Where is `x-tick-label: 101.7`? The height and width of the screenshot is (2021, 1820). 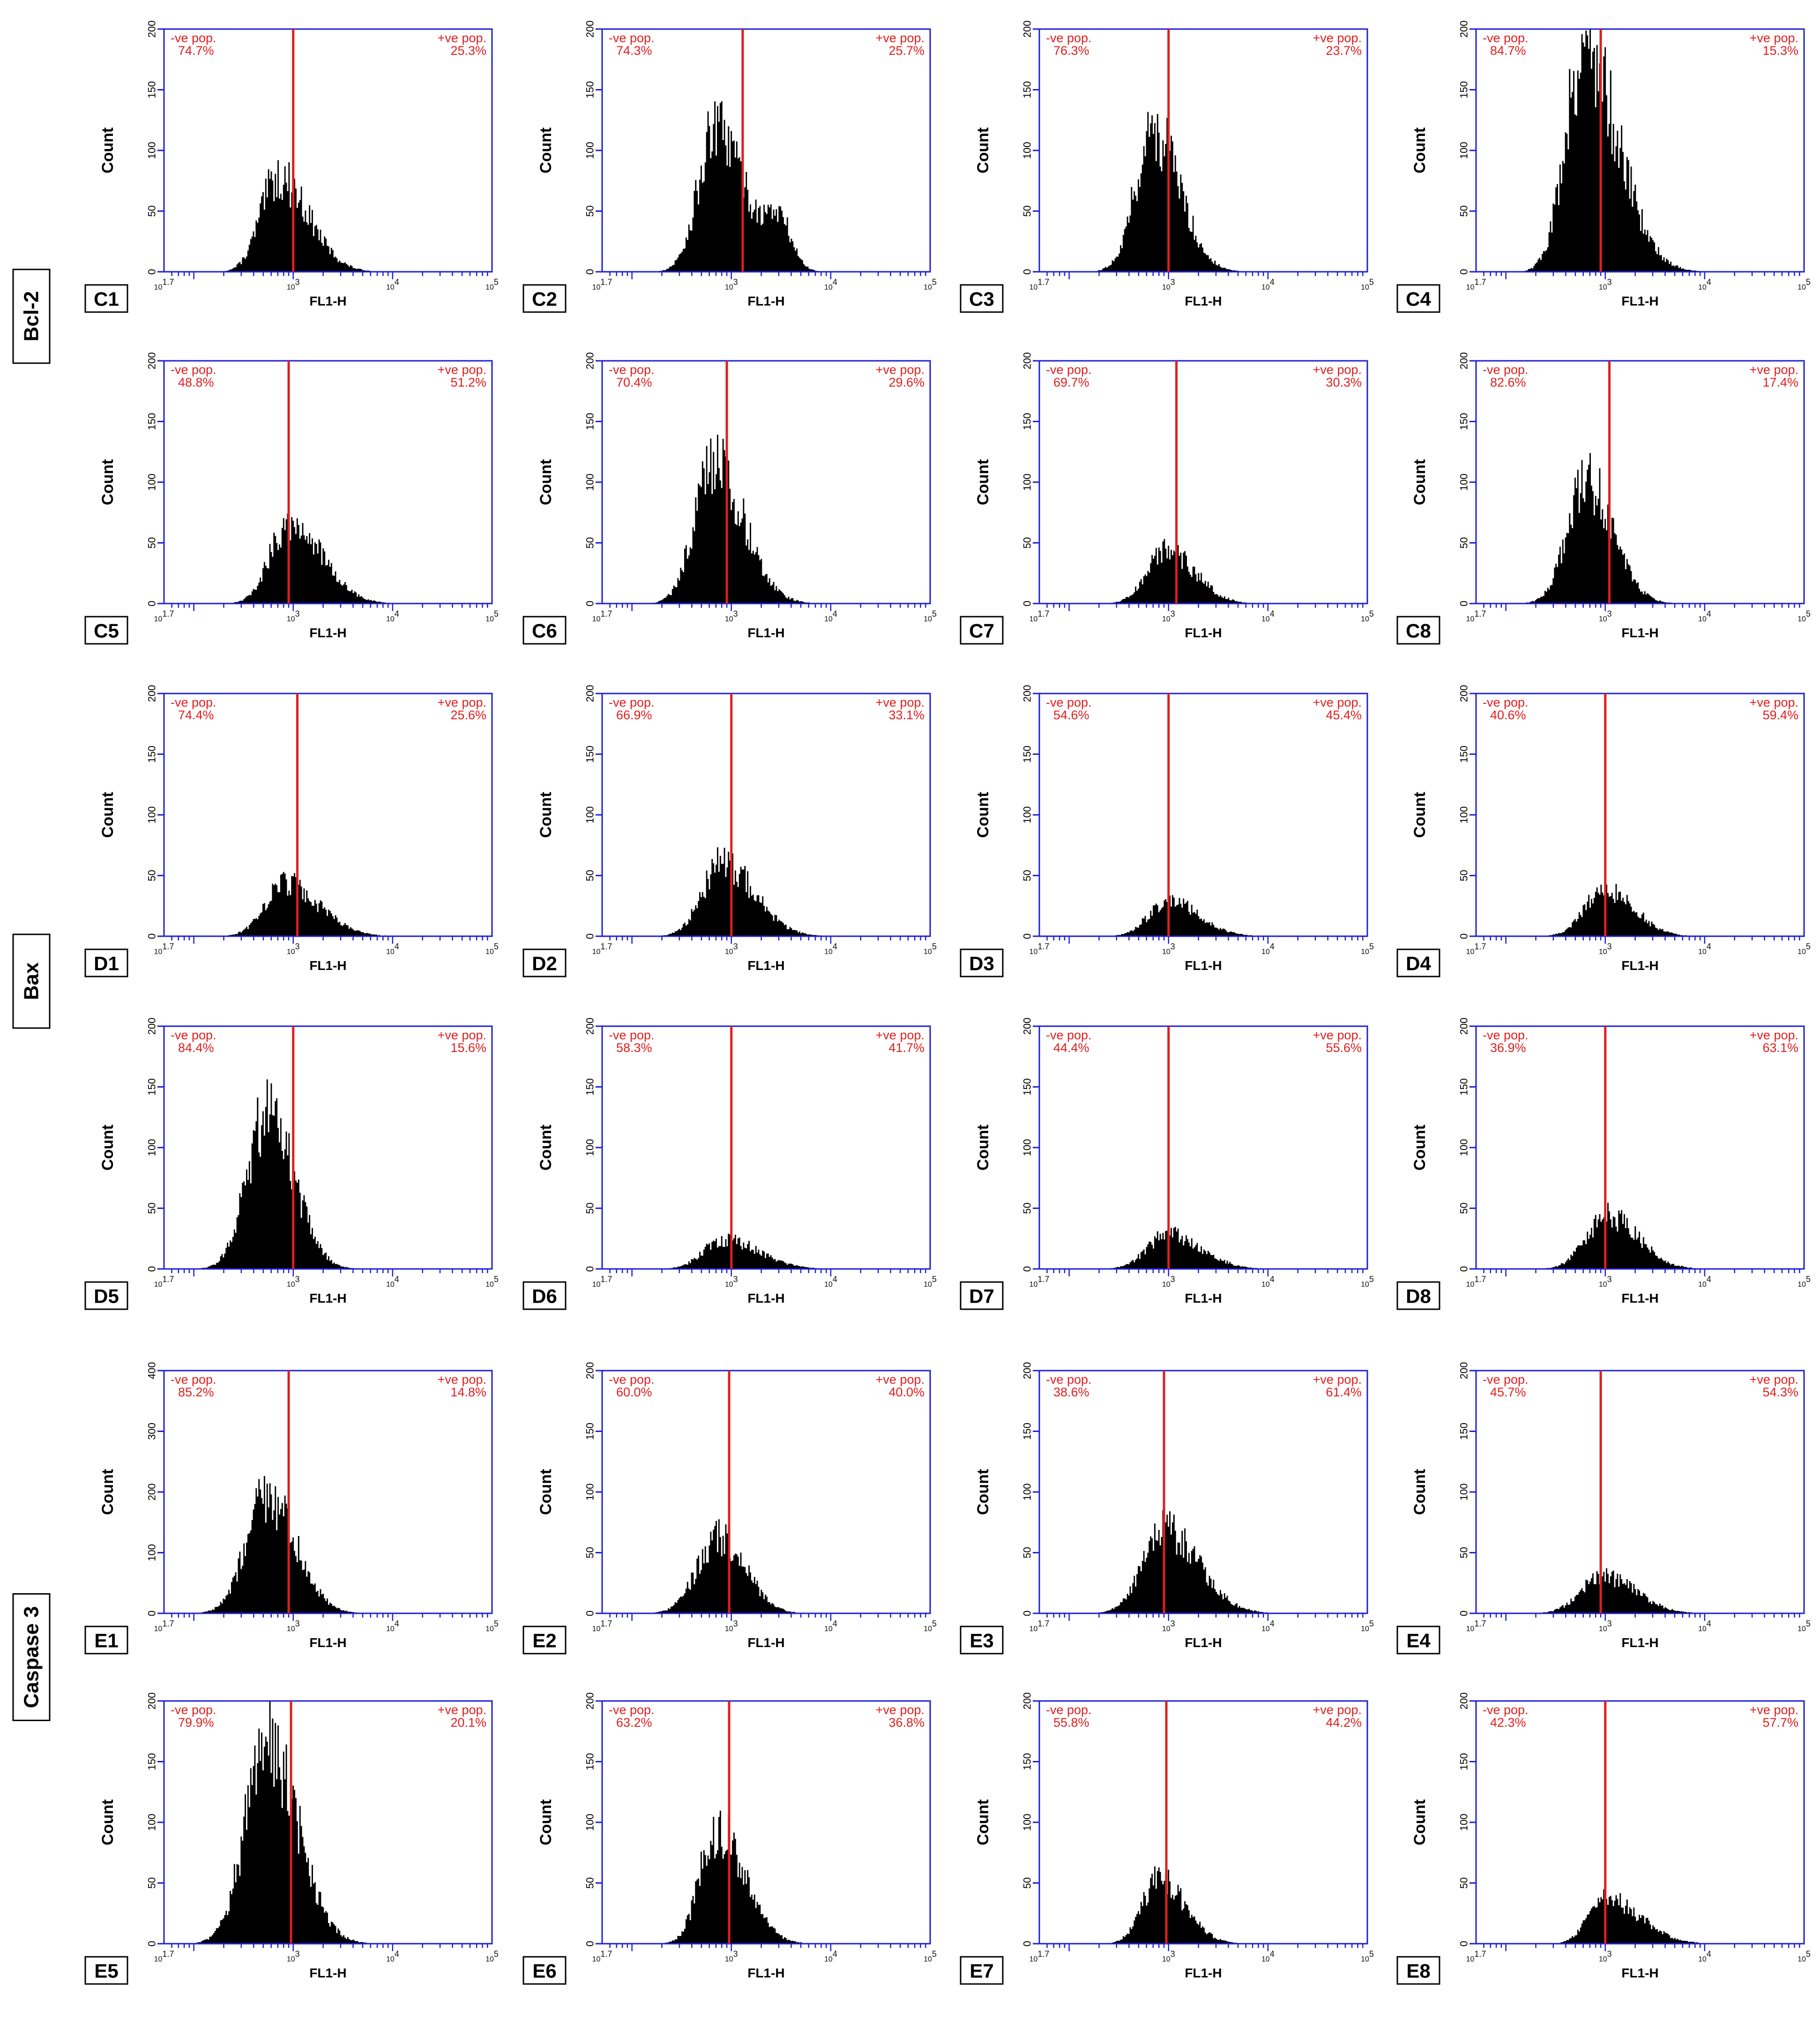 x-tick-label: 101.7 is located at coordinates (602, 1282).